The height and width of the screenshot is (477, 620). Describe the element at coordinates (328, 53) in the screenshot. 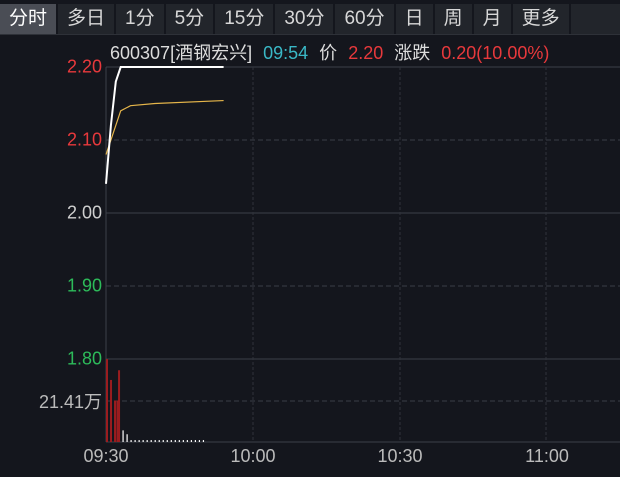

I see `price-label: 价` at that location.